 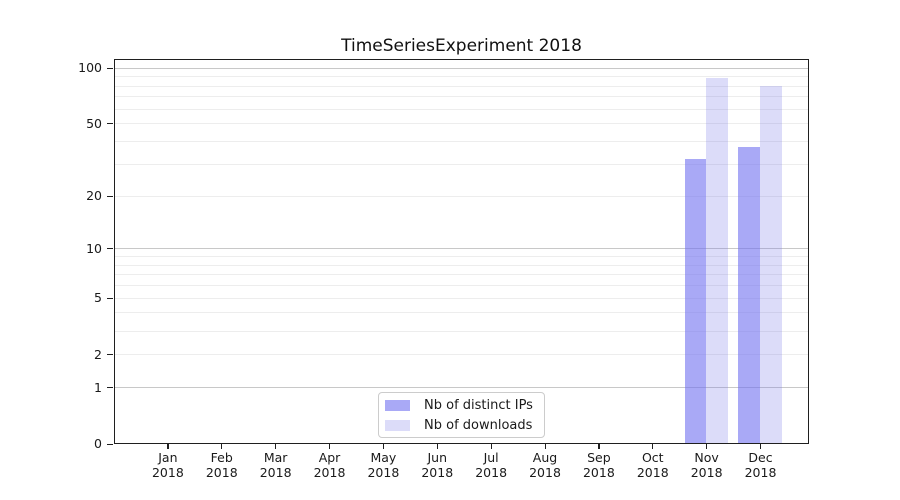 What do you see at coordinates (221, 465) in the screenshot?
I see `x-tick-label: Feb 2018` at bounding box center [221, 465].